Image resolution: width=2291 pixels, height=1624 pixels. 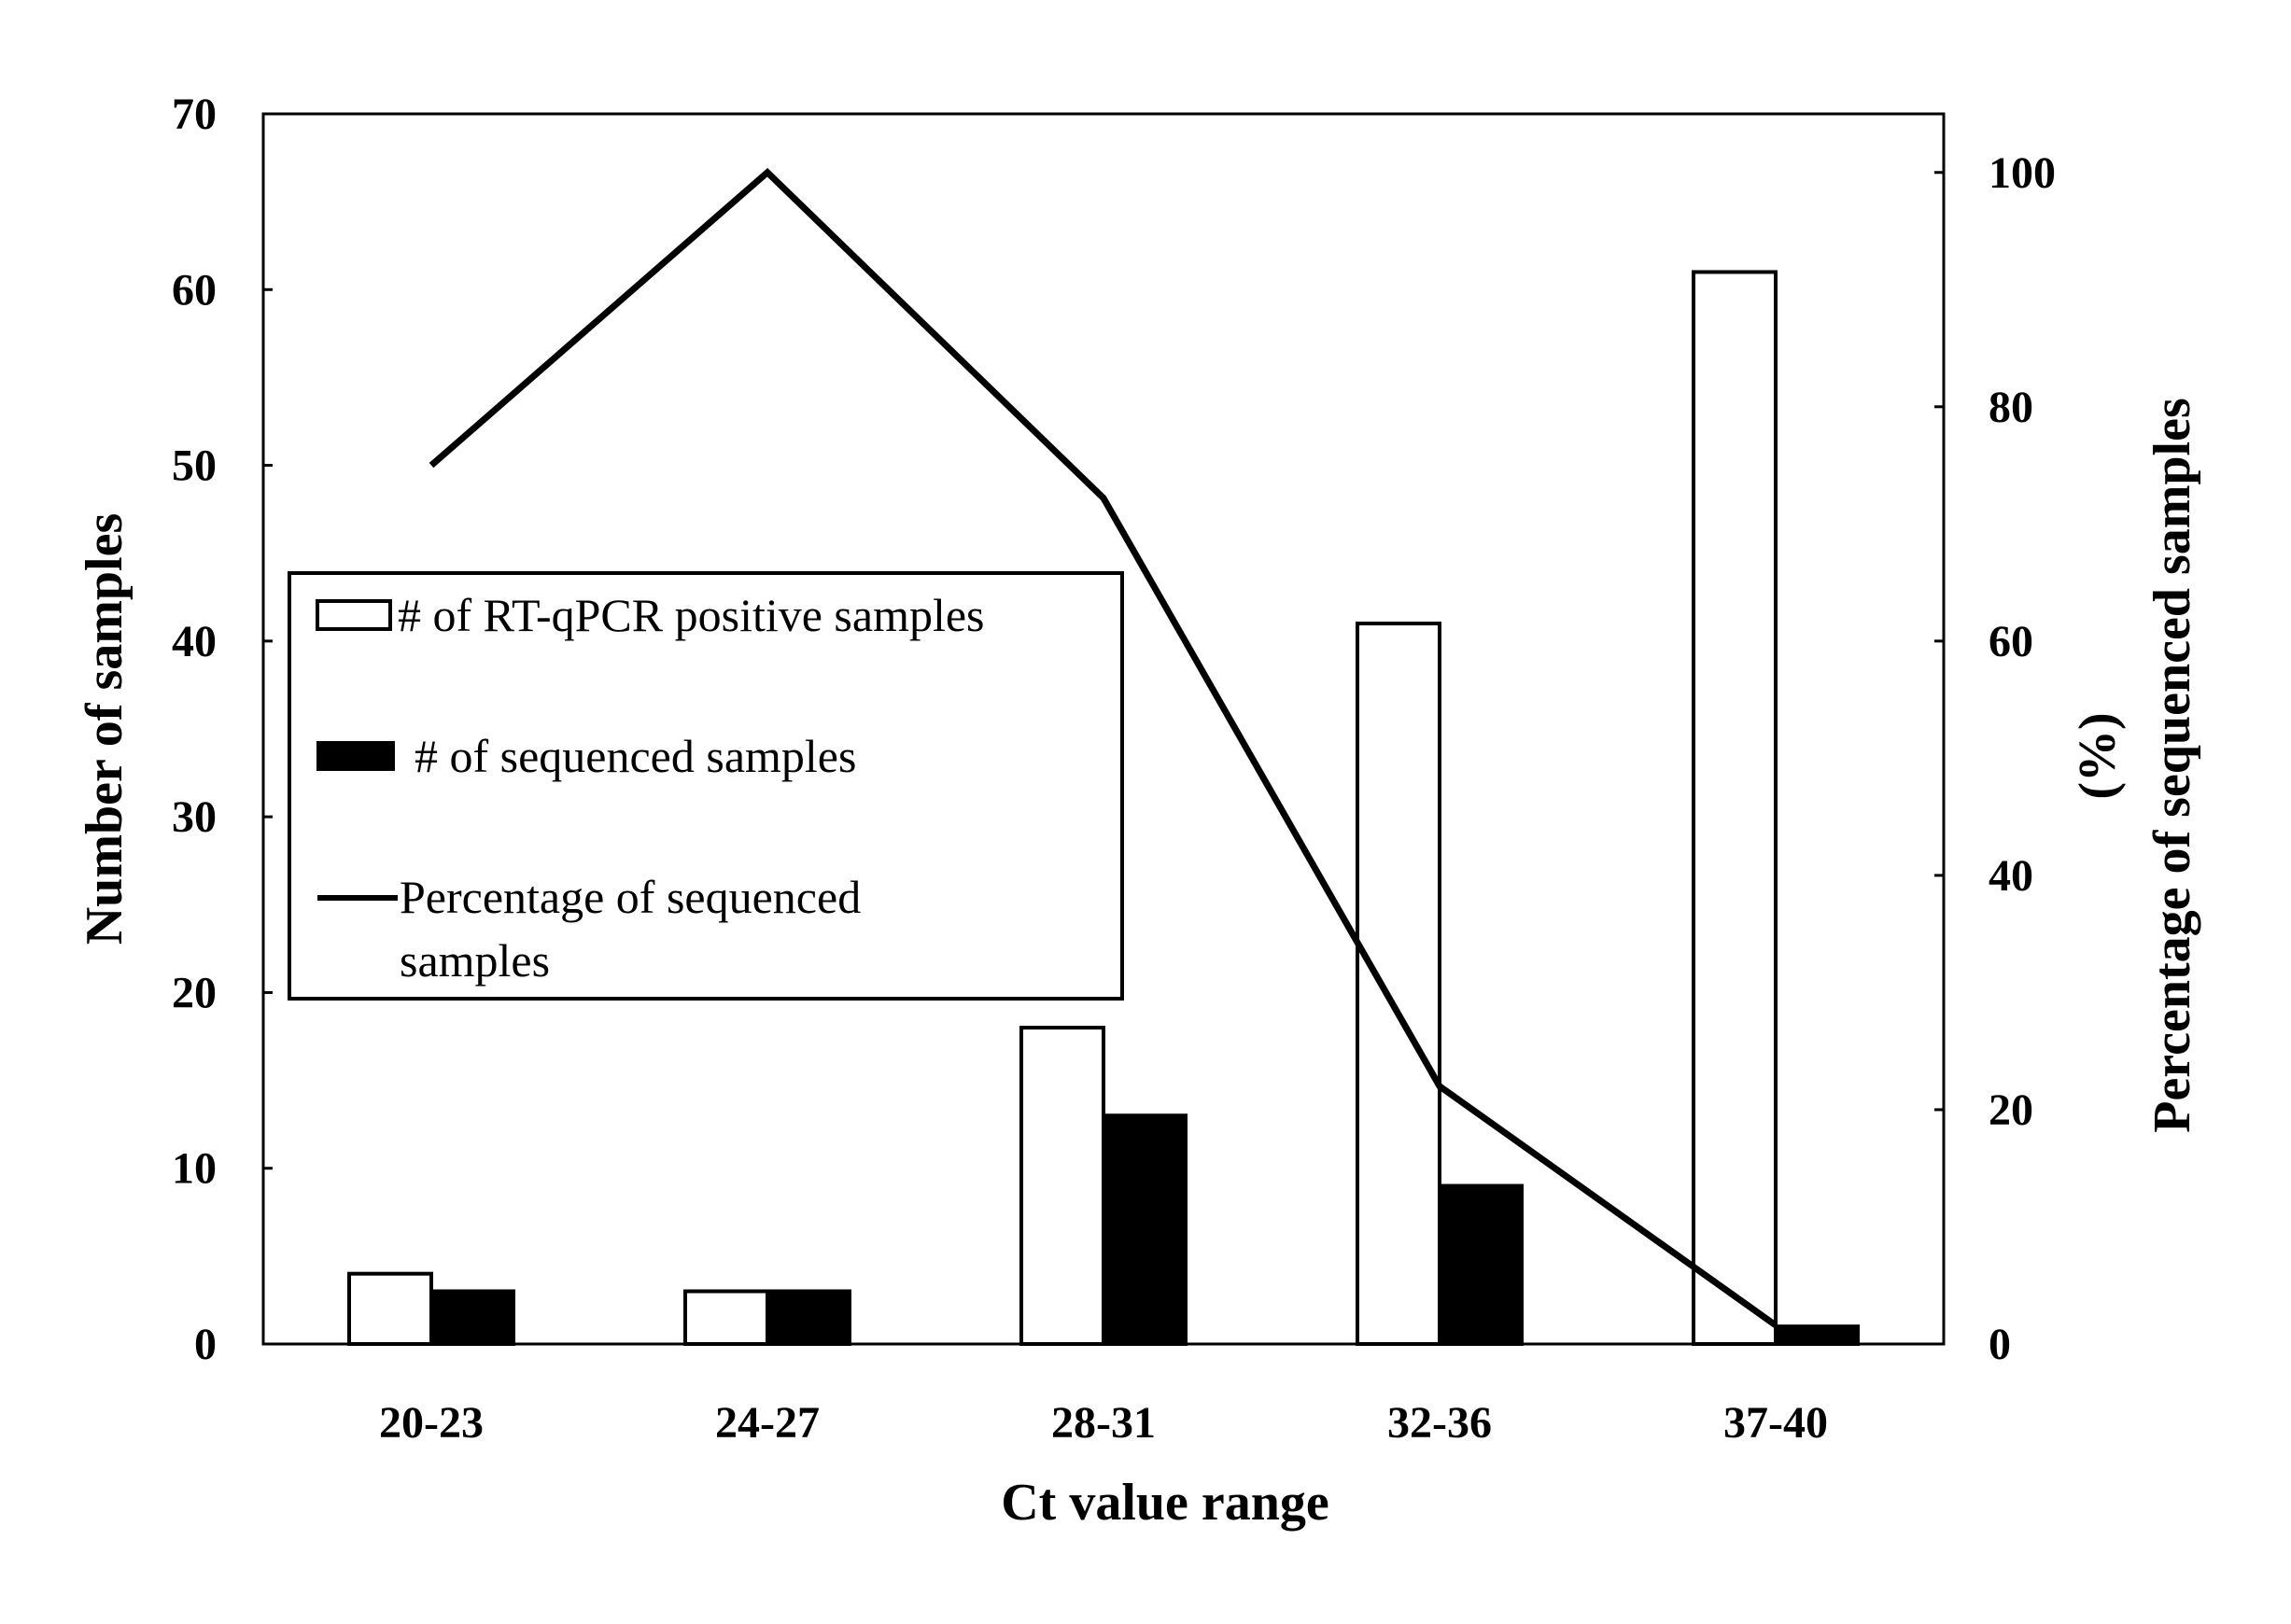 What do you see at coordinates (194, 290) in the screenshot?
I see `y-tick-label: 60` at bounding box center [194, 290].